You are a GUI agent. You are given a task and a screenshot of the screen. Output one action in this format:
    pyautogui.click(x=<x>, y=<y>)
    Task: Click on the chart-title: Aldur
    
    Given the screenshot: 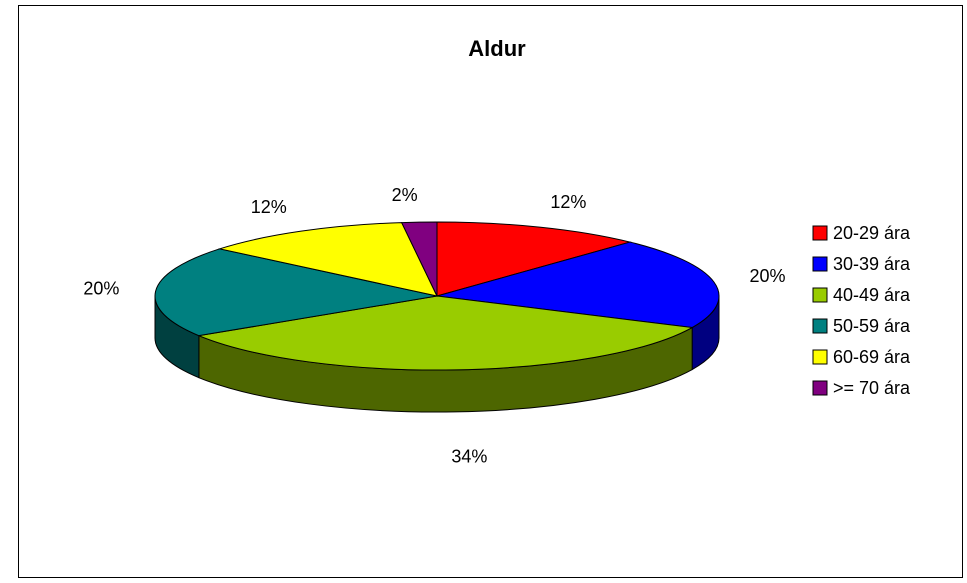 What is the action you would take?
    pyautogui.click(x=497, y=48)
    